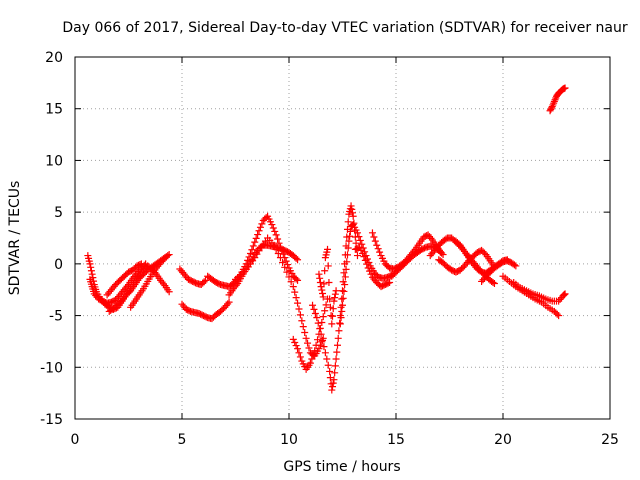 The height and width of the screenshot is (480, 640). What do you see at coordinates (75, 440) in the screenshot?
I see `x-tick-label: 0` at bounding box center [75, 440].